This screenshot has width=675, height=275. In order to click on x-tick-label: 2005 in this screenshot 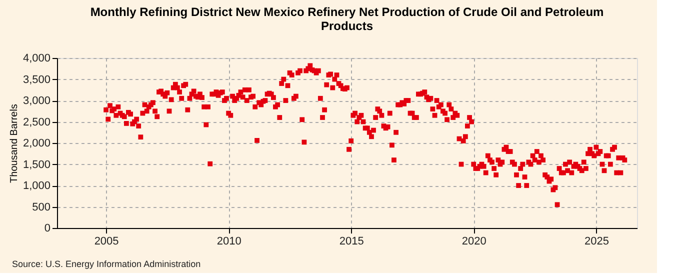, I will do `click(106, 242)`.